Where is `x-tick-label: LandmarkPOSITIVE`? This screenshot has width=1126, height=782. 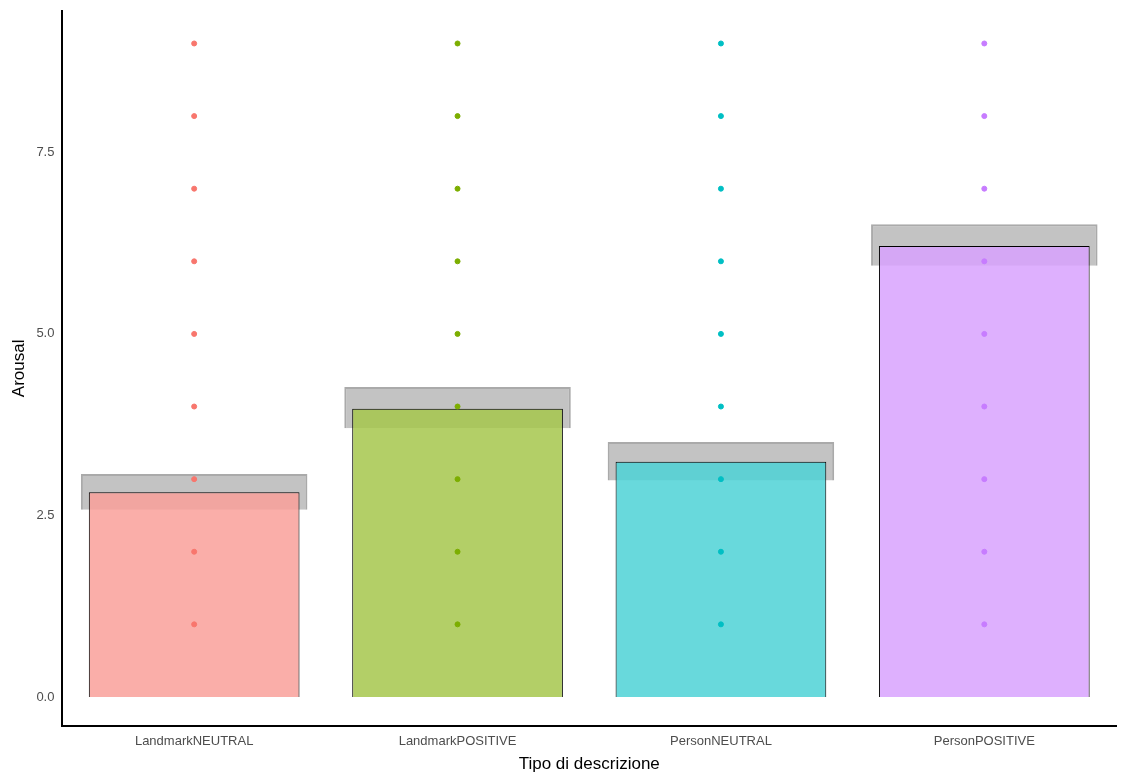
x-tick-label: LandmarkPOSITIVE is located at coordinates (457, 741).